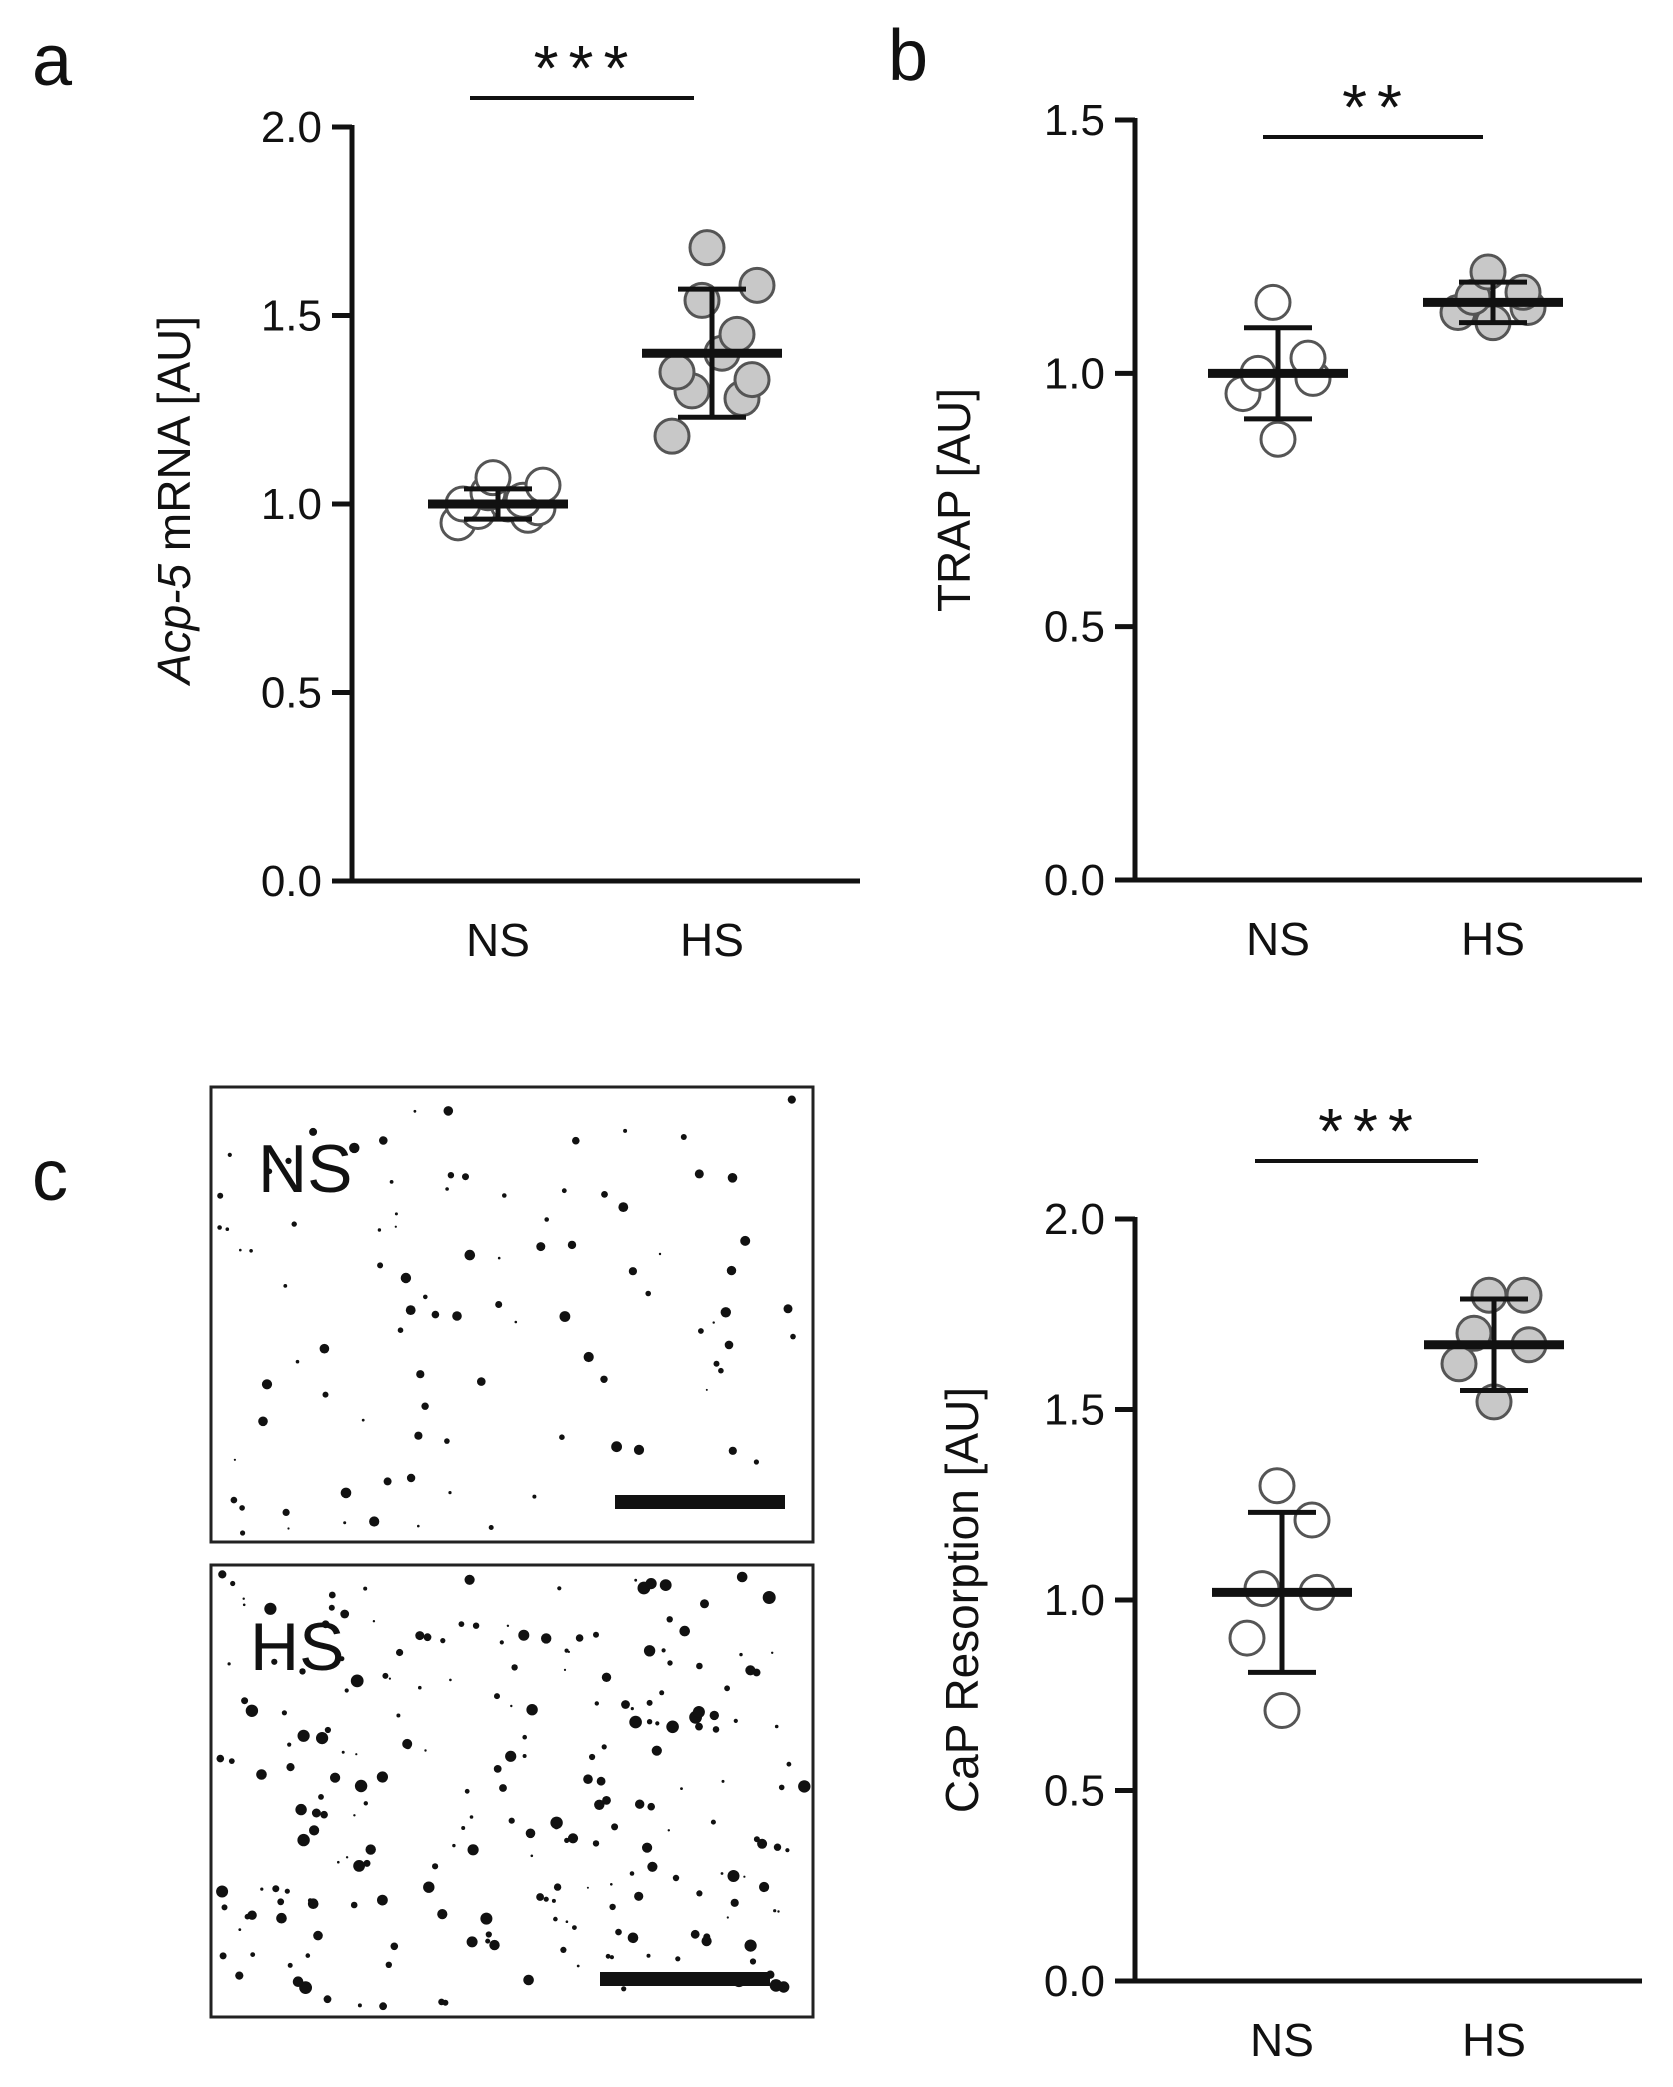  Describe the element at coordinates (1074, 1981) in the screenshot. I see `y-tick-label: 0.0` at that location.